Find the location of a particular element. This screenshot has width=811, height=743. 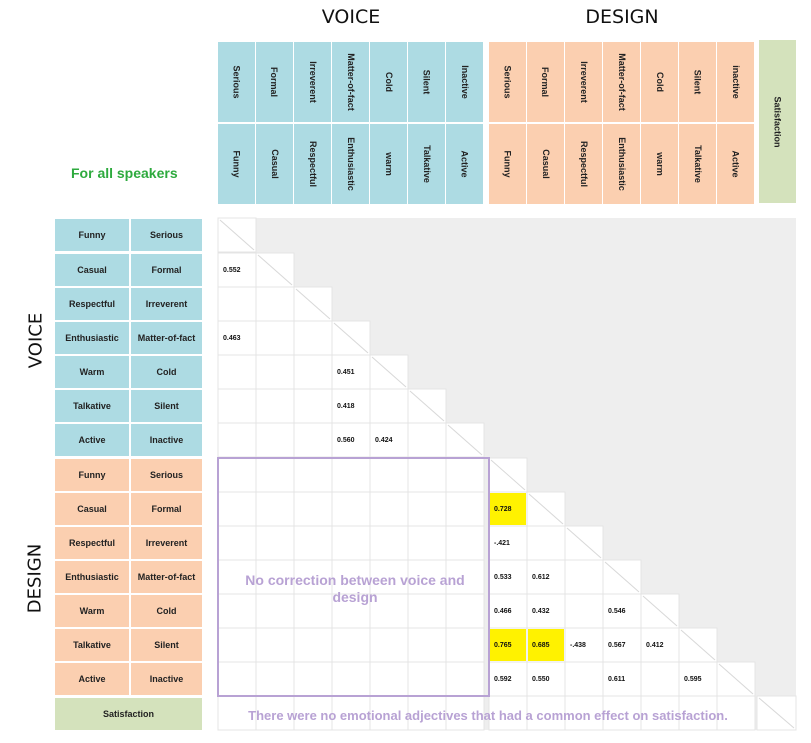

correlation-value: 0.550 is located at coordinates (541, 679).